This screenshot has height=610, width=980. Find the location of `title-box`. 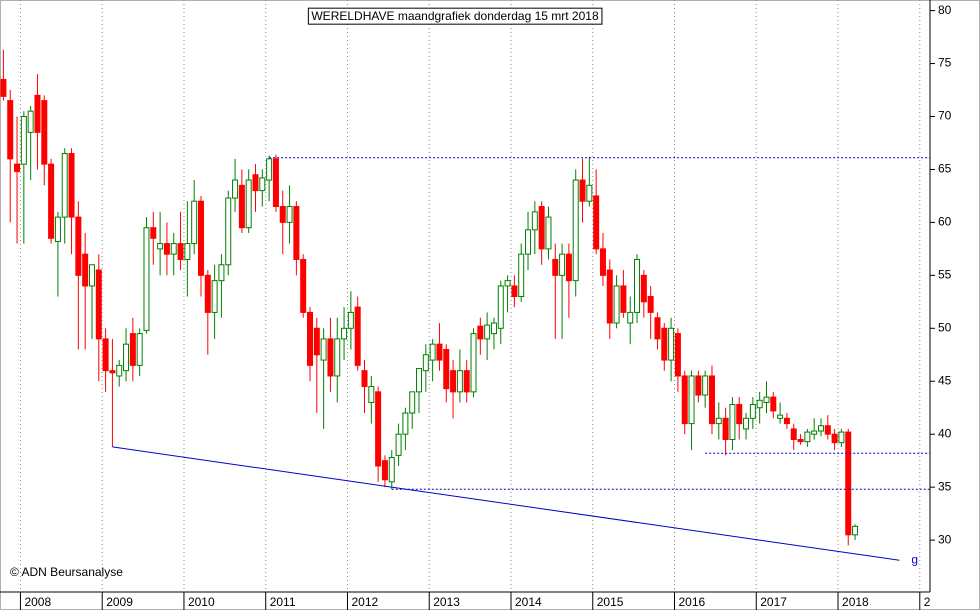

title-box is located at coordinates (455, 16).